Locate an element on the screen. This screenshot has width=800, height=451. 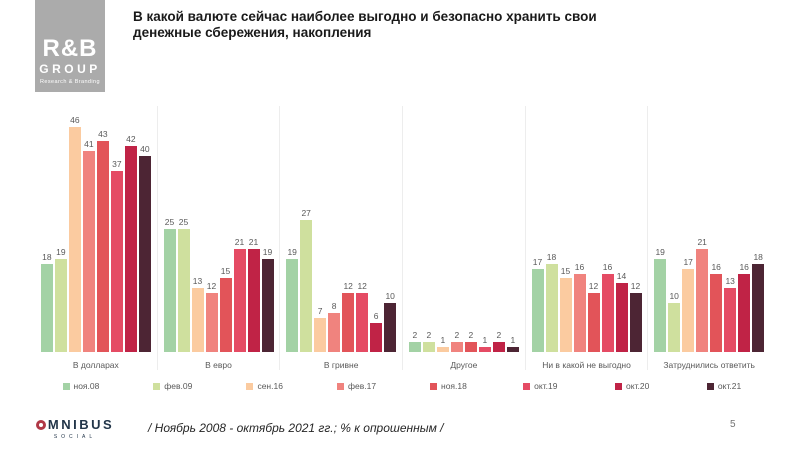
bar-wrap: 27 is located at coordinates (306, 280).